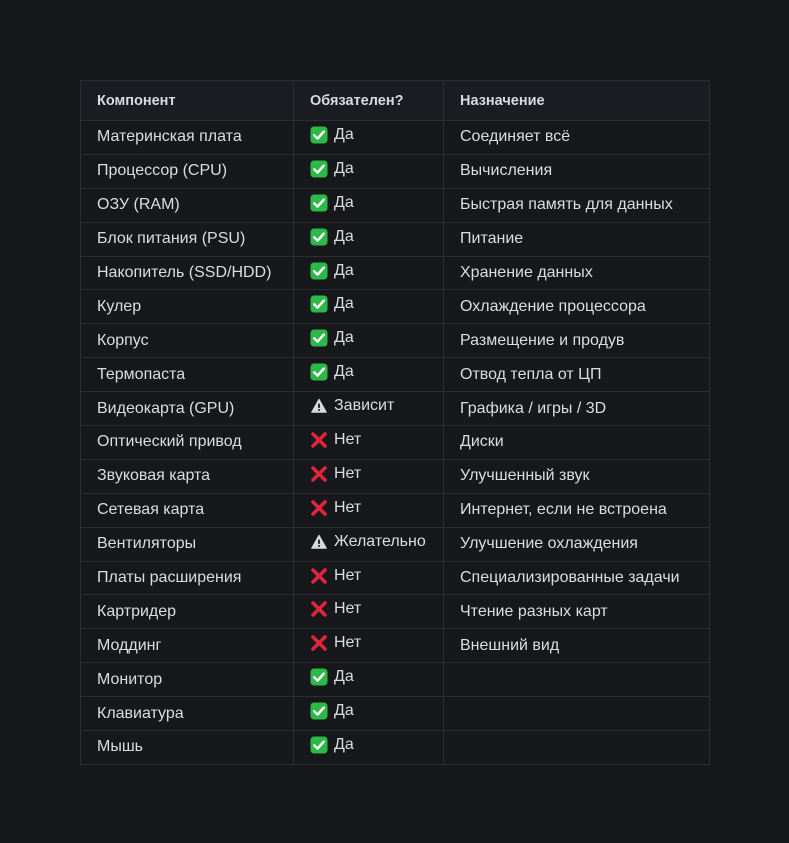 The height and width of the screenshot is (843, 789). Describe the element at coordinates (368, 100) in the screenshot. I see `column-header-required: Обязателен?` at that location.